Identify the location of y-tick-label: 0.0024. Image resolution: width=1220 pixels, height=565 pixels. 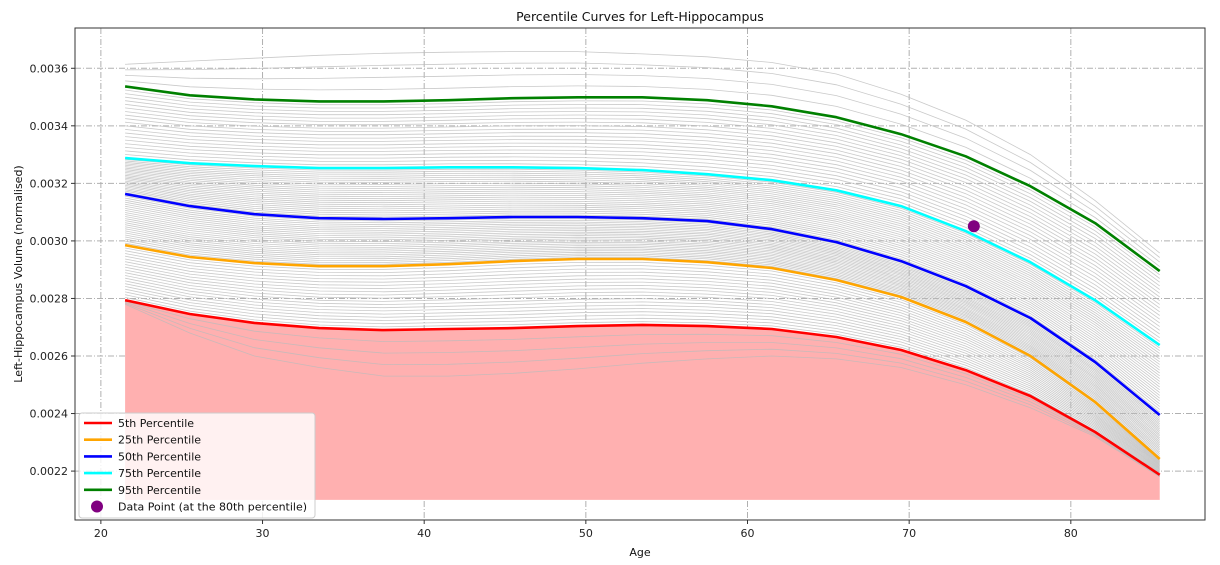
(49, 414).